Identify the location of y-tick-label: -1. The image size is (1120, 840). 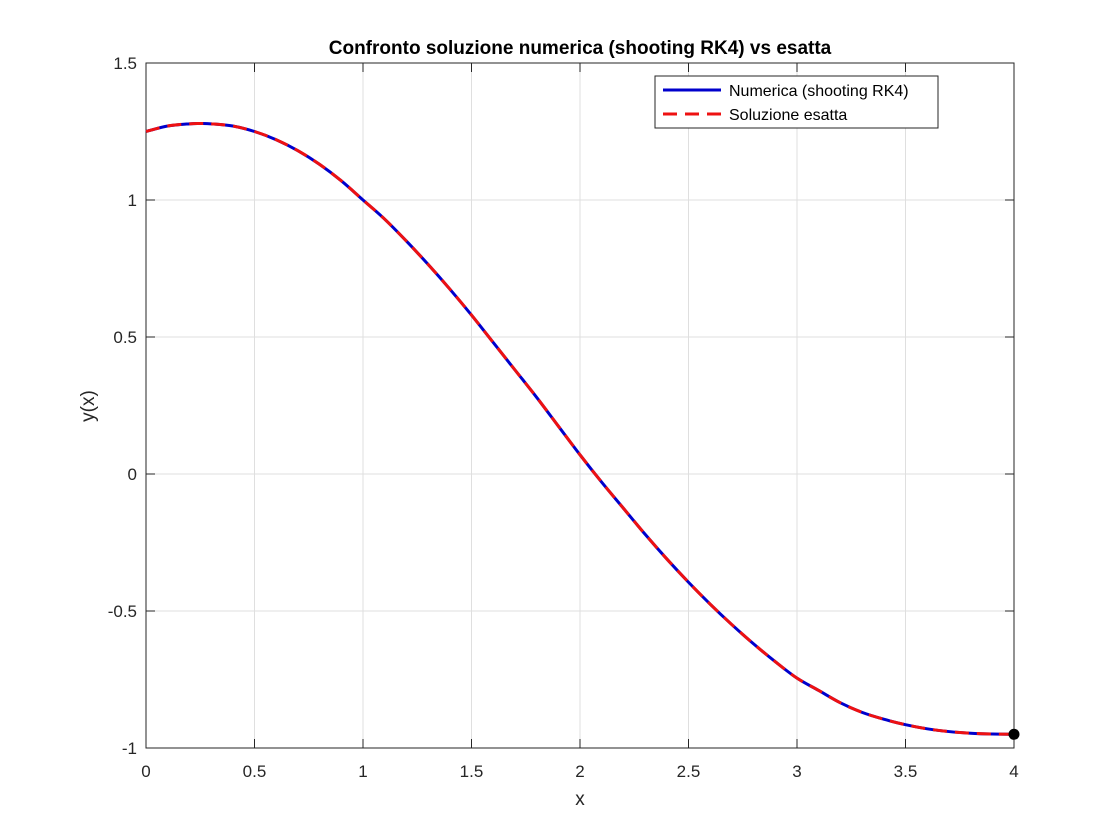
(129, 748).